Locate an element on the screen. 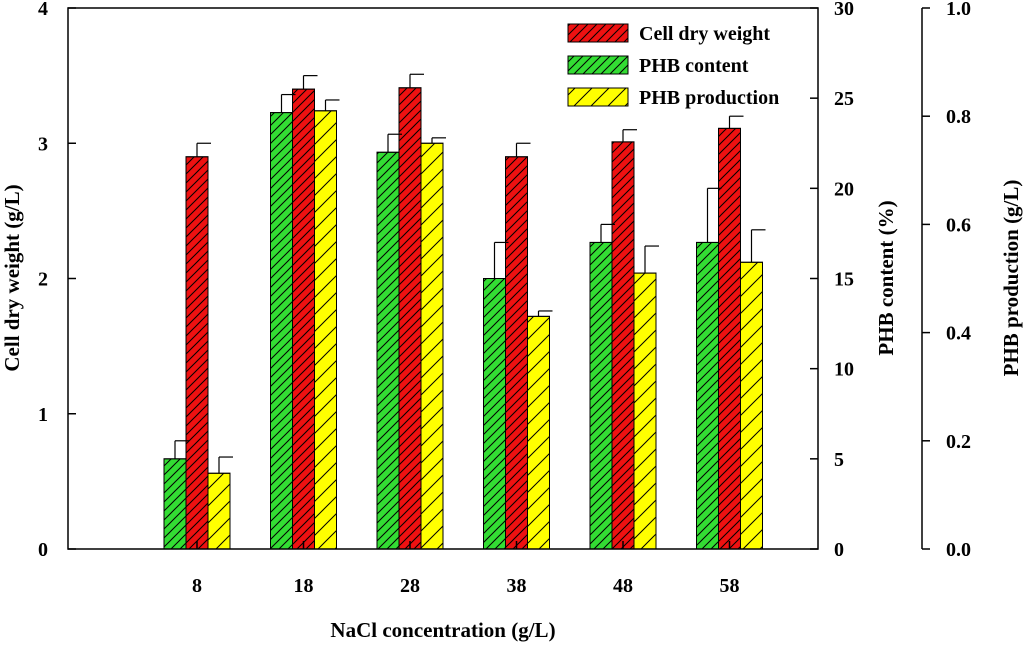 This screenshot has height=646, width=1024. legend-label-phb_content: PHB content is located at coordinates (694, 66).